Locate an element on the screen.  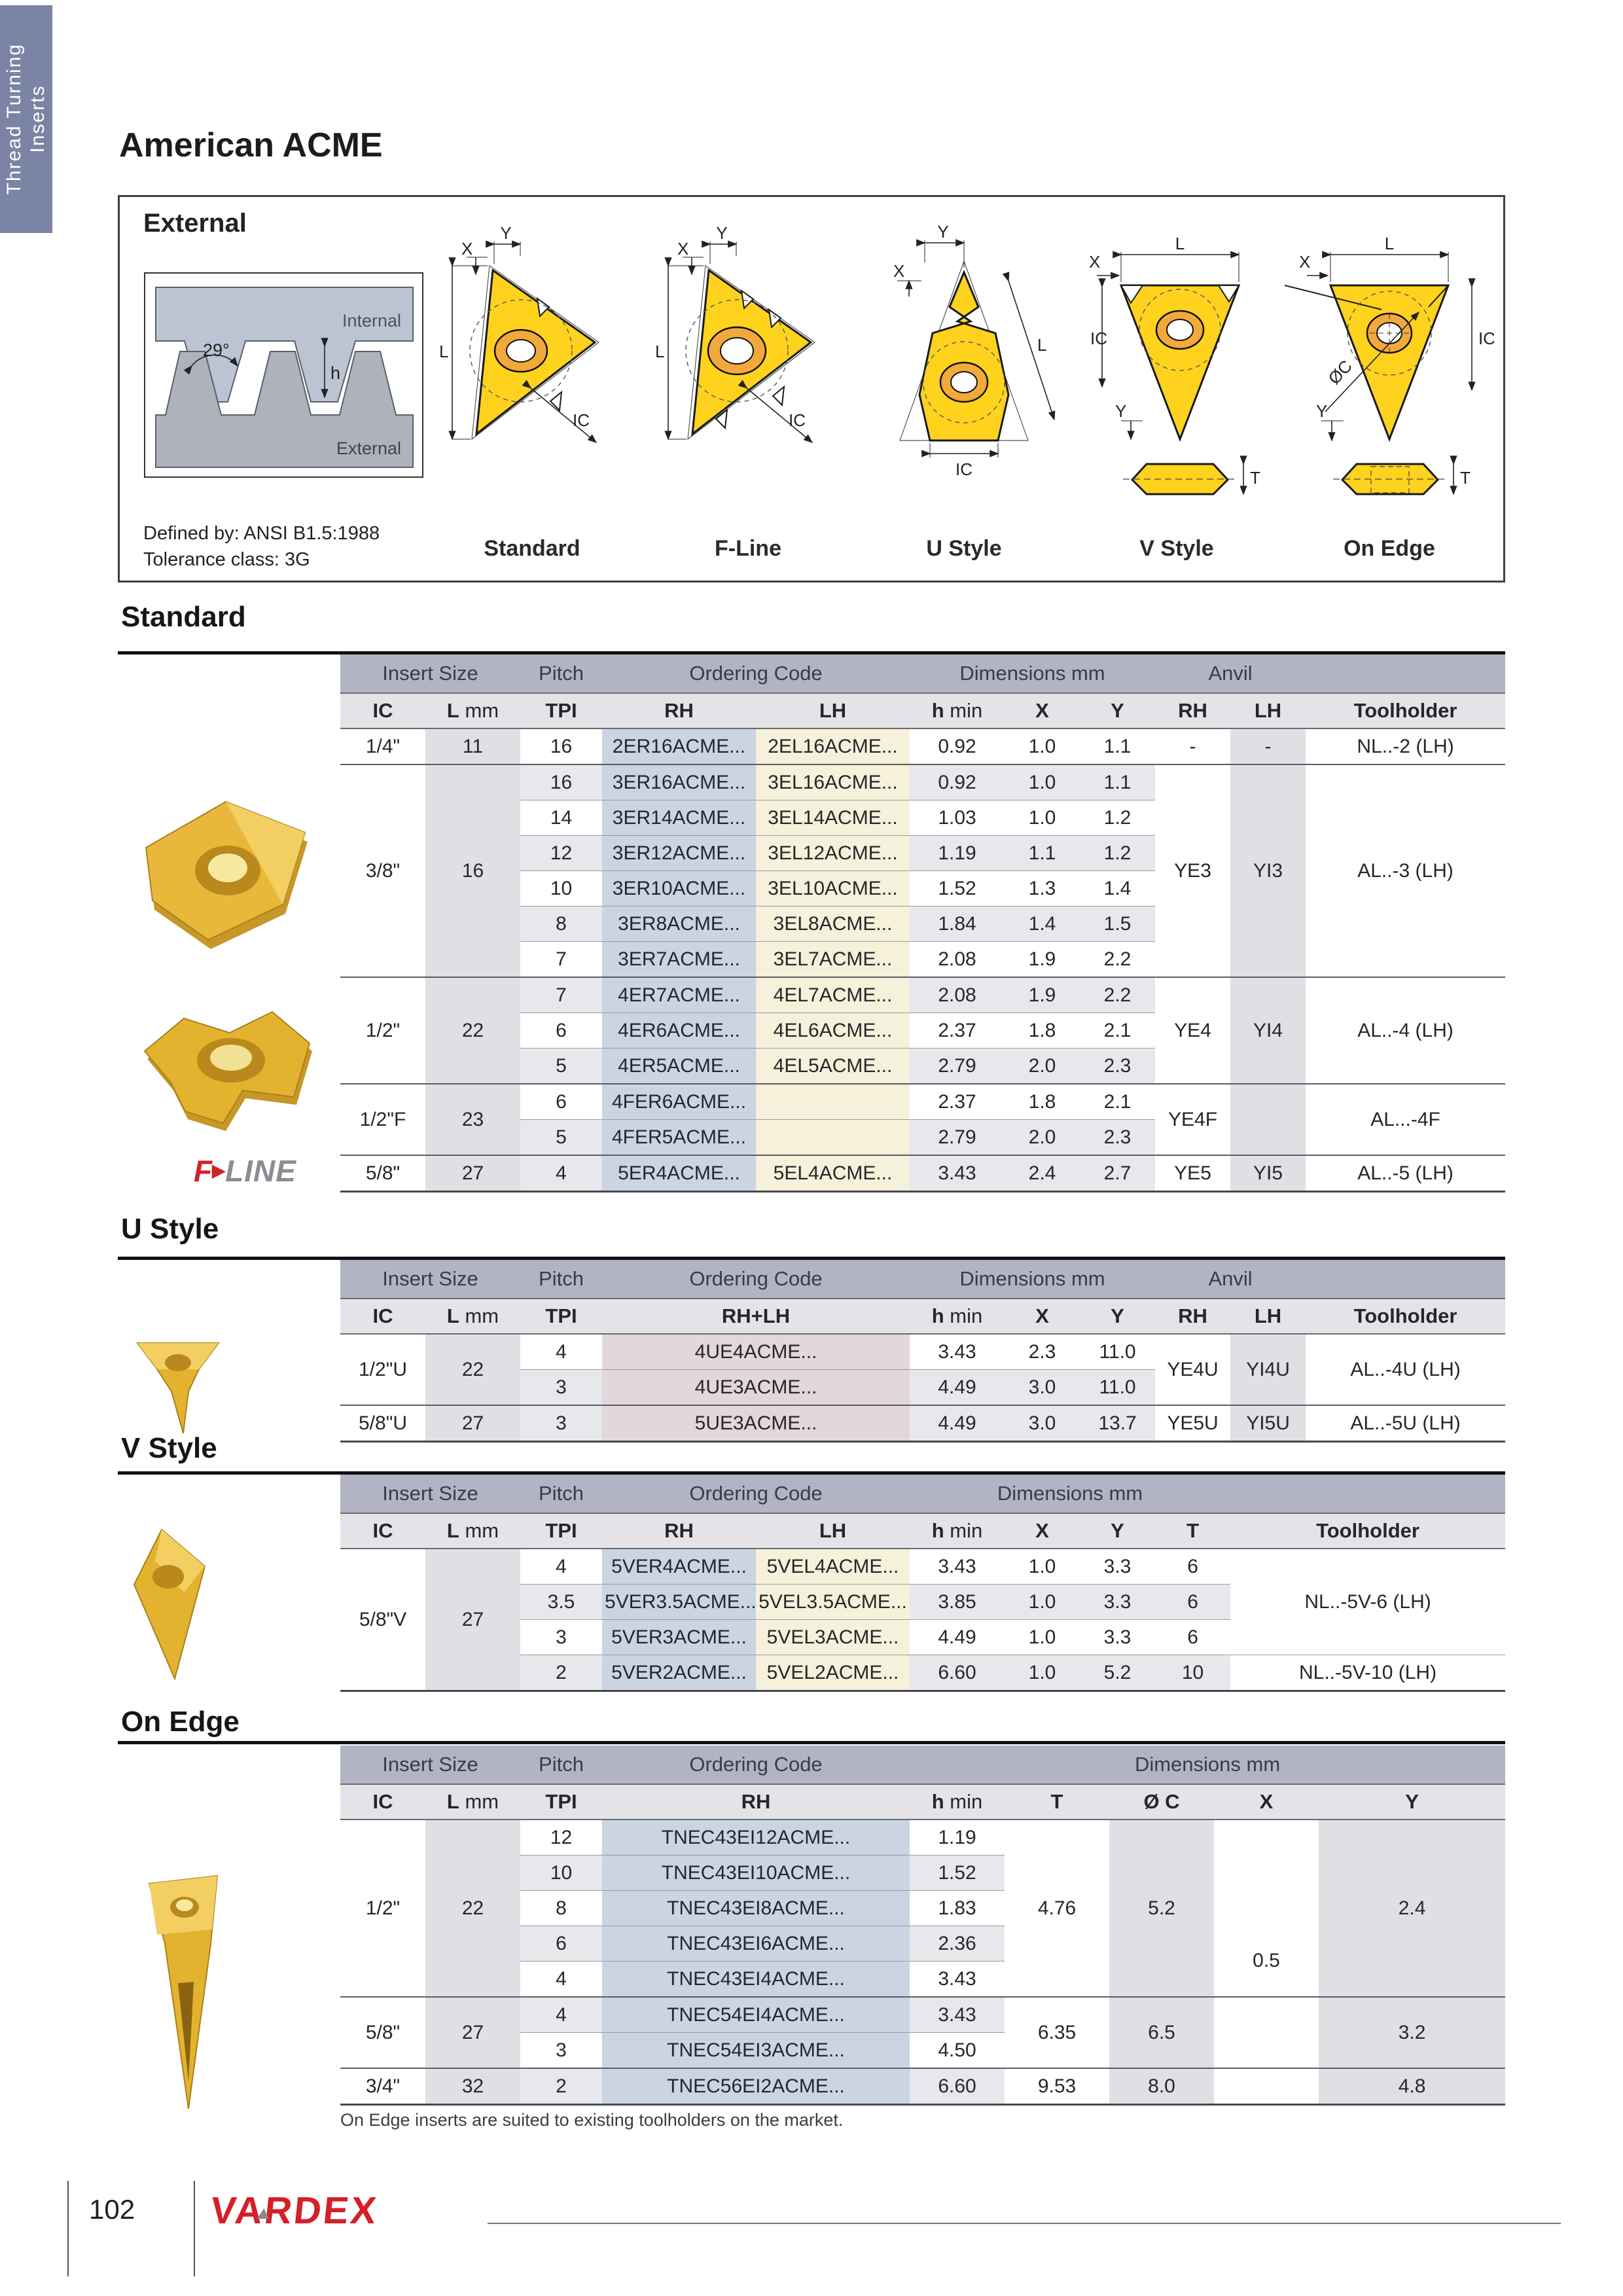
table-row: 7 3ER7ACME... 3EL7ACME... 2.08 1.9 2.2 is located at coordinates (922, 959).